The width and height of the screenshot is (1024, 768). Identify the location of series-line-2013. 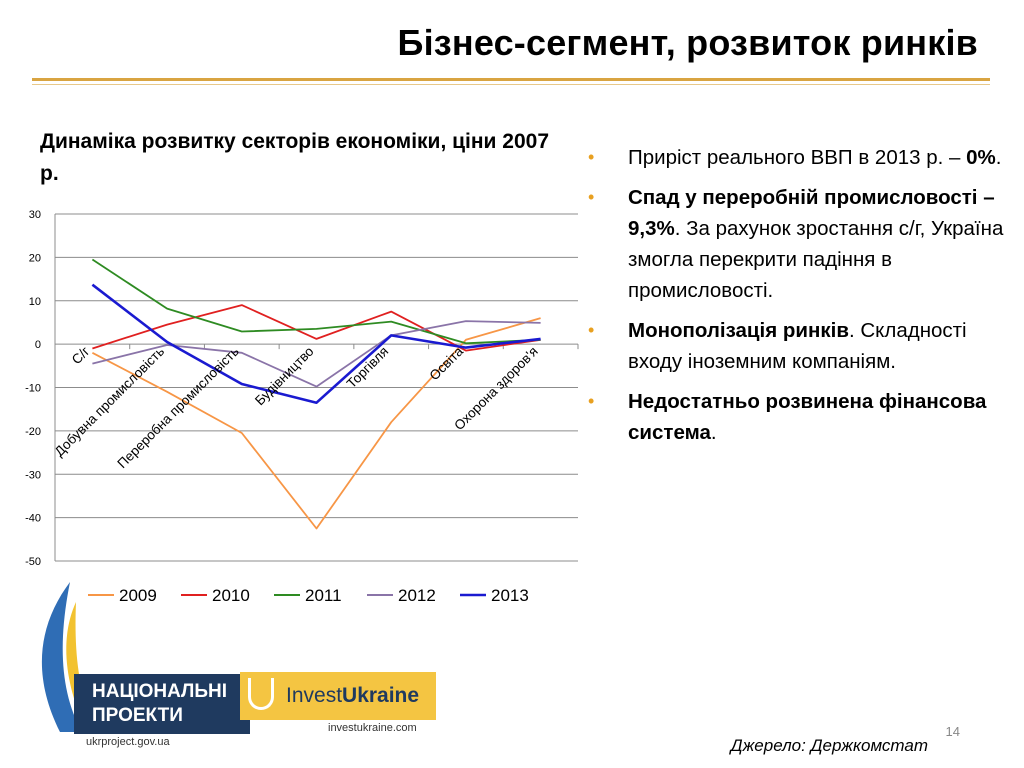
(316, 343).